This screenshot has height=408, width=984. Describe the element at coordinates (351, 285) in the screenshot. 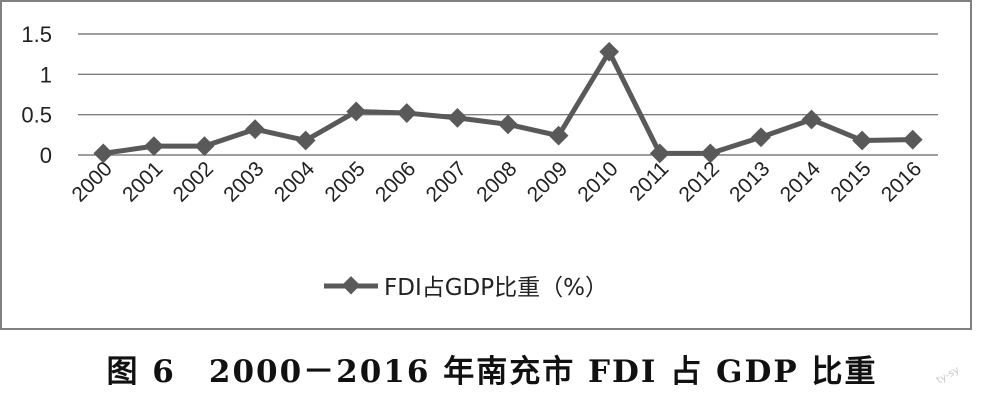

I see `legend-marker-icon` at that location.